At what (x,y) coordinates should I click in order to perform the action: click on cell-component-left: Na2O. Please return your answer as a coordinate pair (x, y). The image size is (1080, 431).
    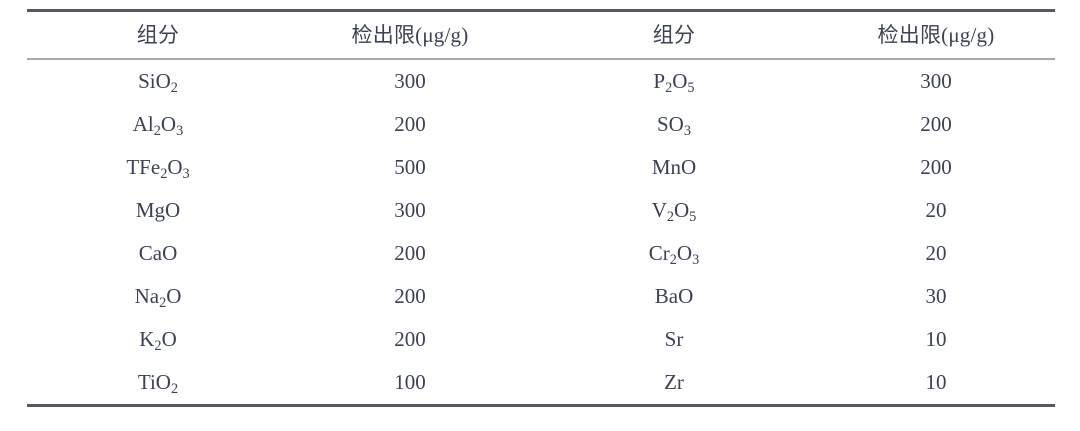
    Looking at the image, I should click on (158, 296).